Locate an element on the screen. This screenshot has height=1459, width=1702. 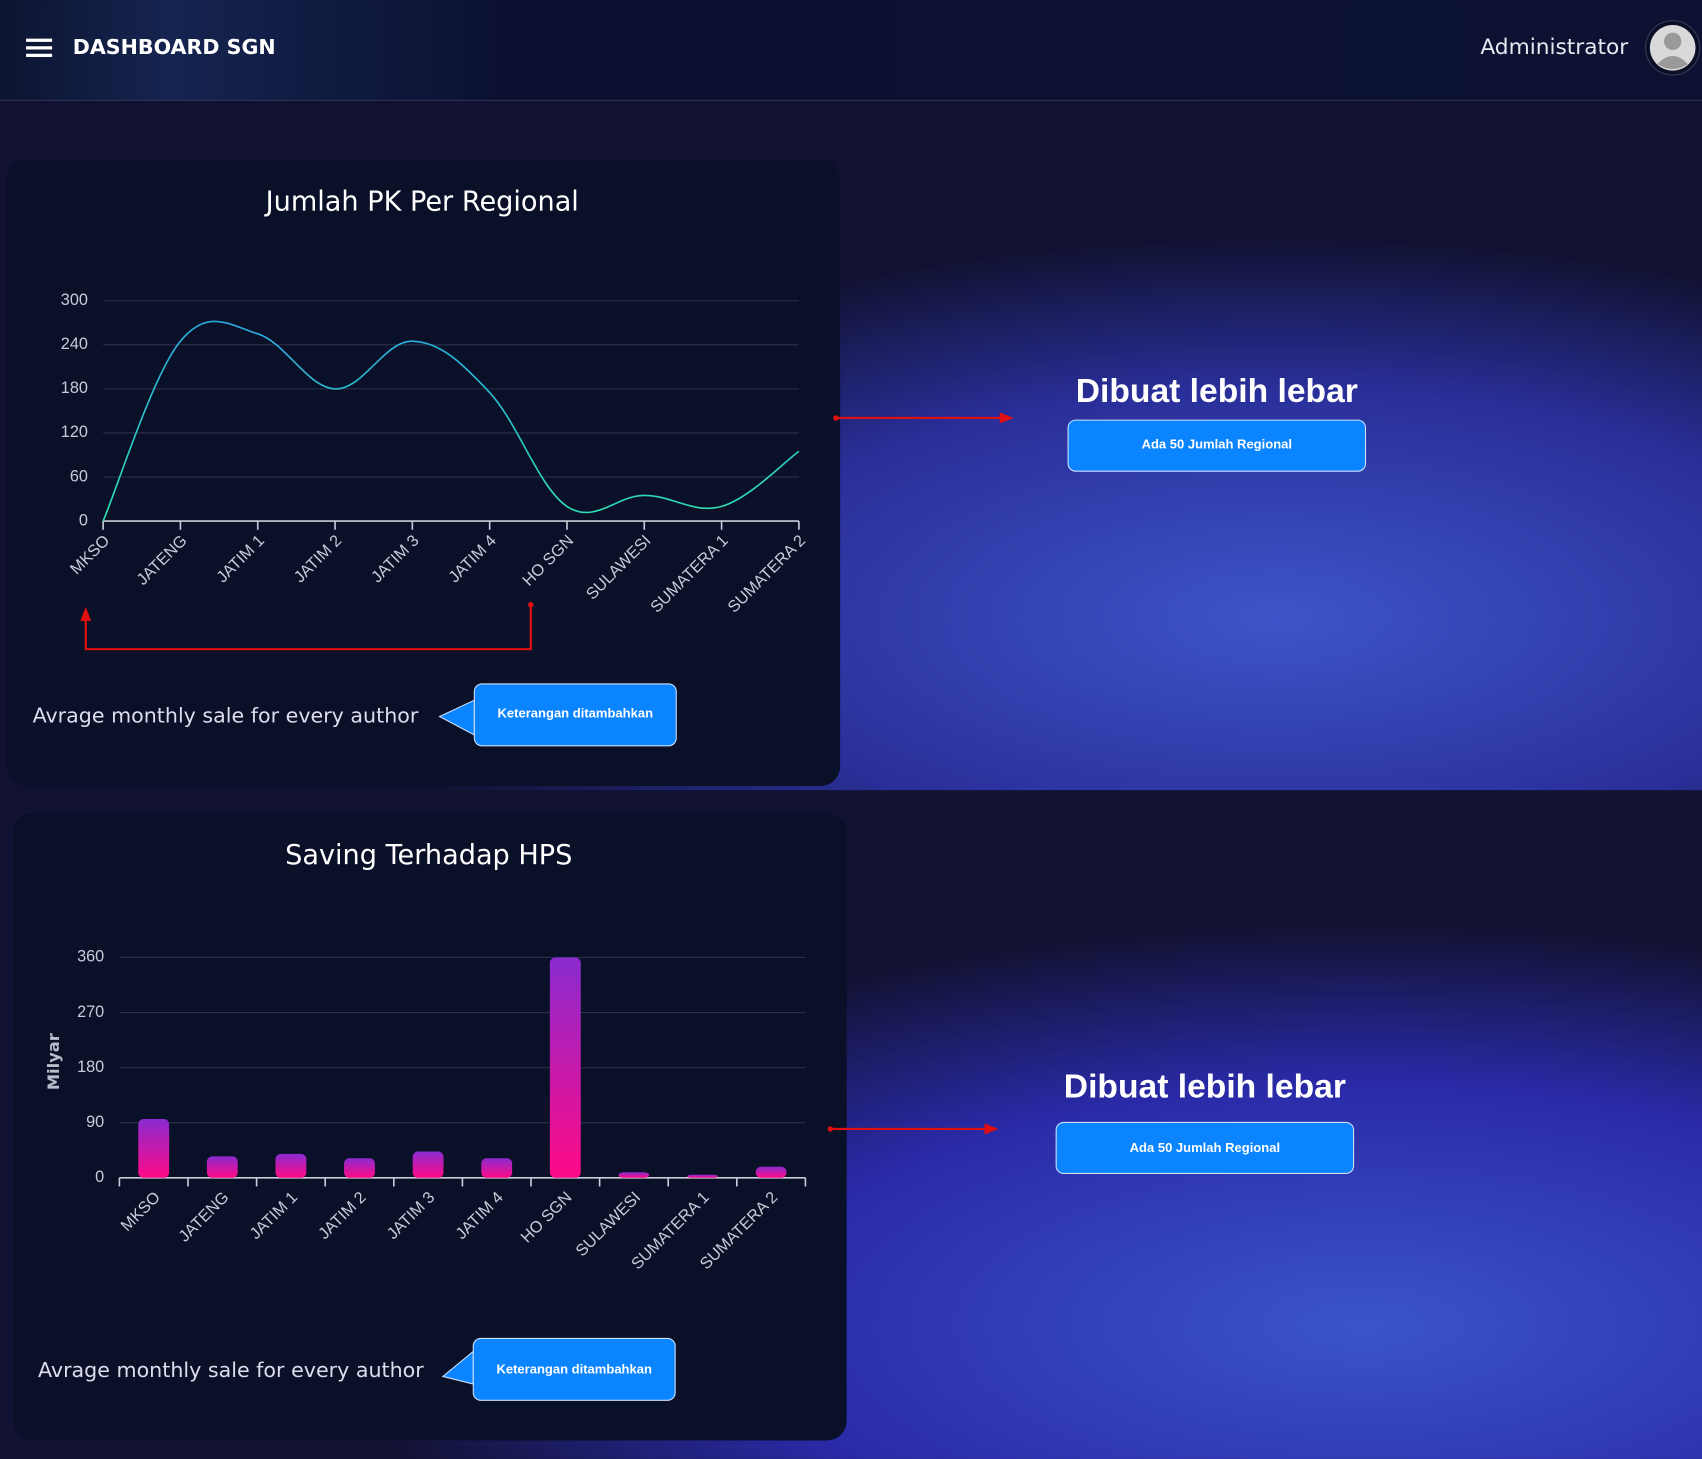
y-tick-label: 300 is located at coordinates (74, 300).